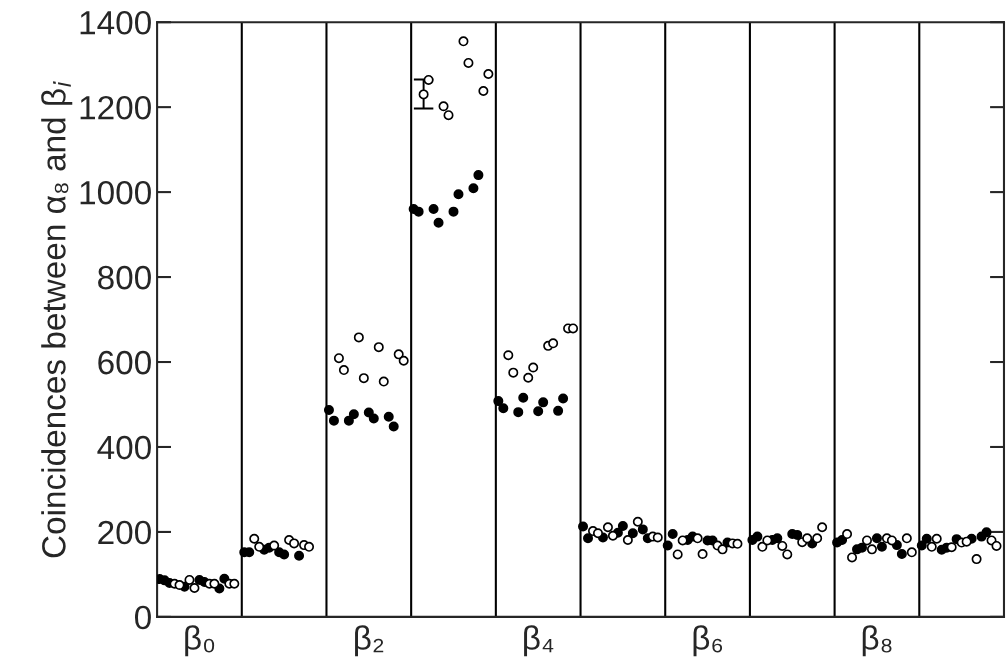 Image resolution: width=1007 pixels, height=672 pixels. I want to click on x-tick-label: β₄, so click(539, 641).